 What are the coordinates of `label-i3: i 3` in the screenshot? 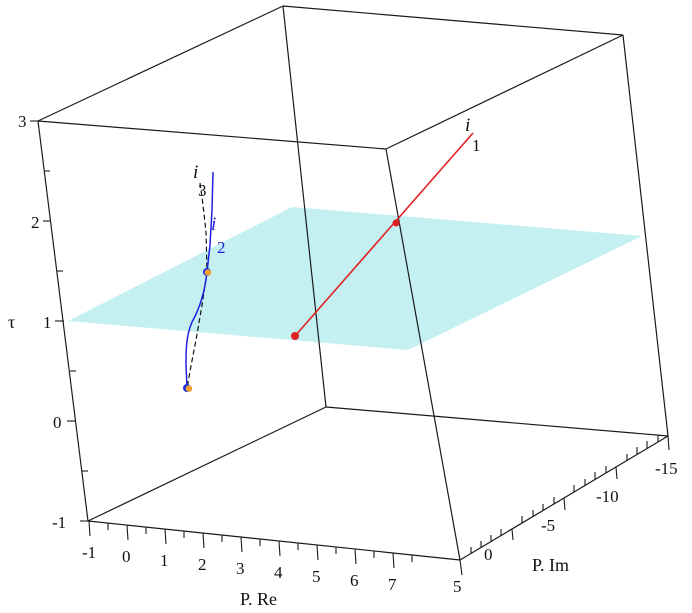 It's located at (200, 181).